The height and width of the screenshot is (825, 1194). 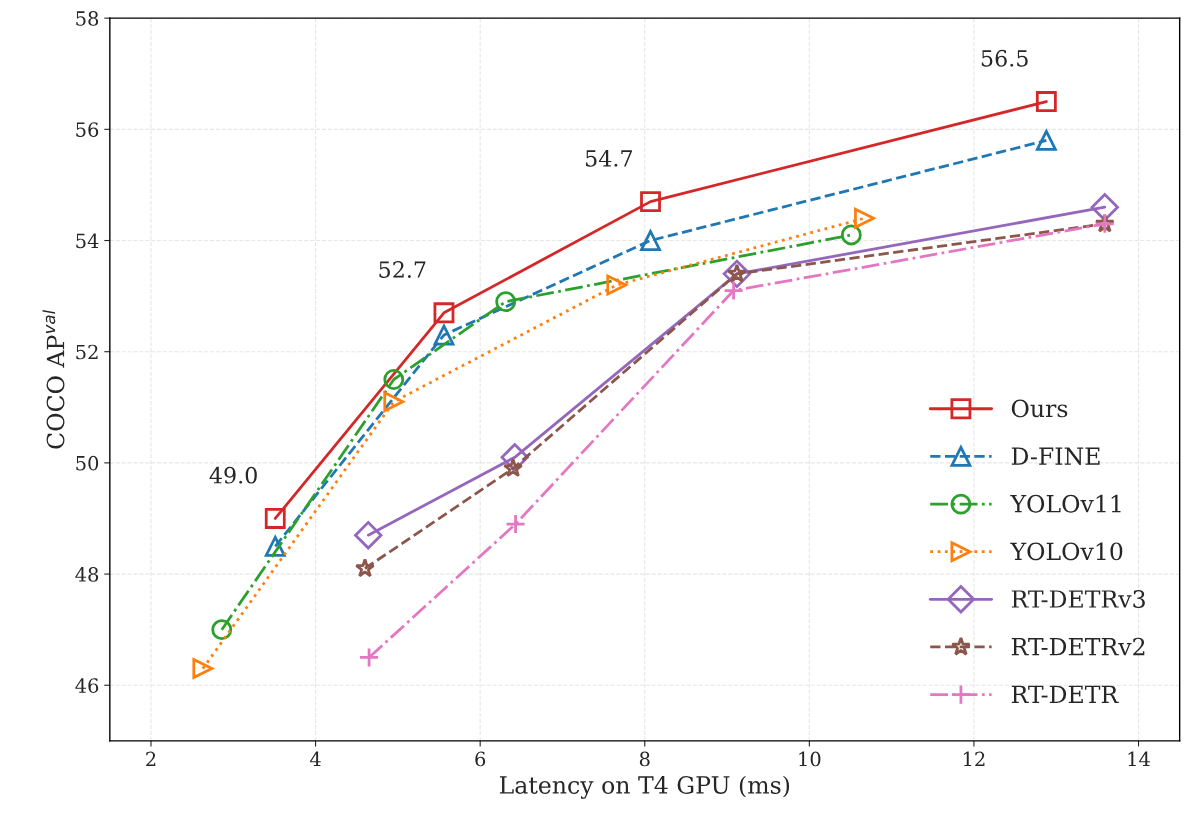 What do you see at coordinates (233, 475) in the screenshot?
I see `annotation: 49.0` at bounding box center [233, 475].